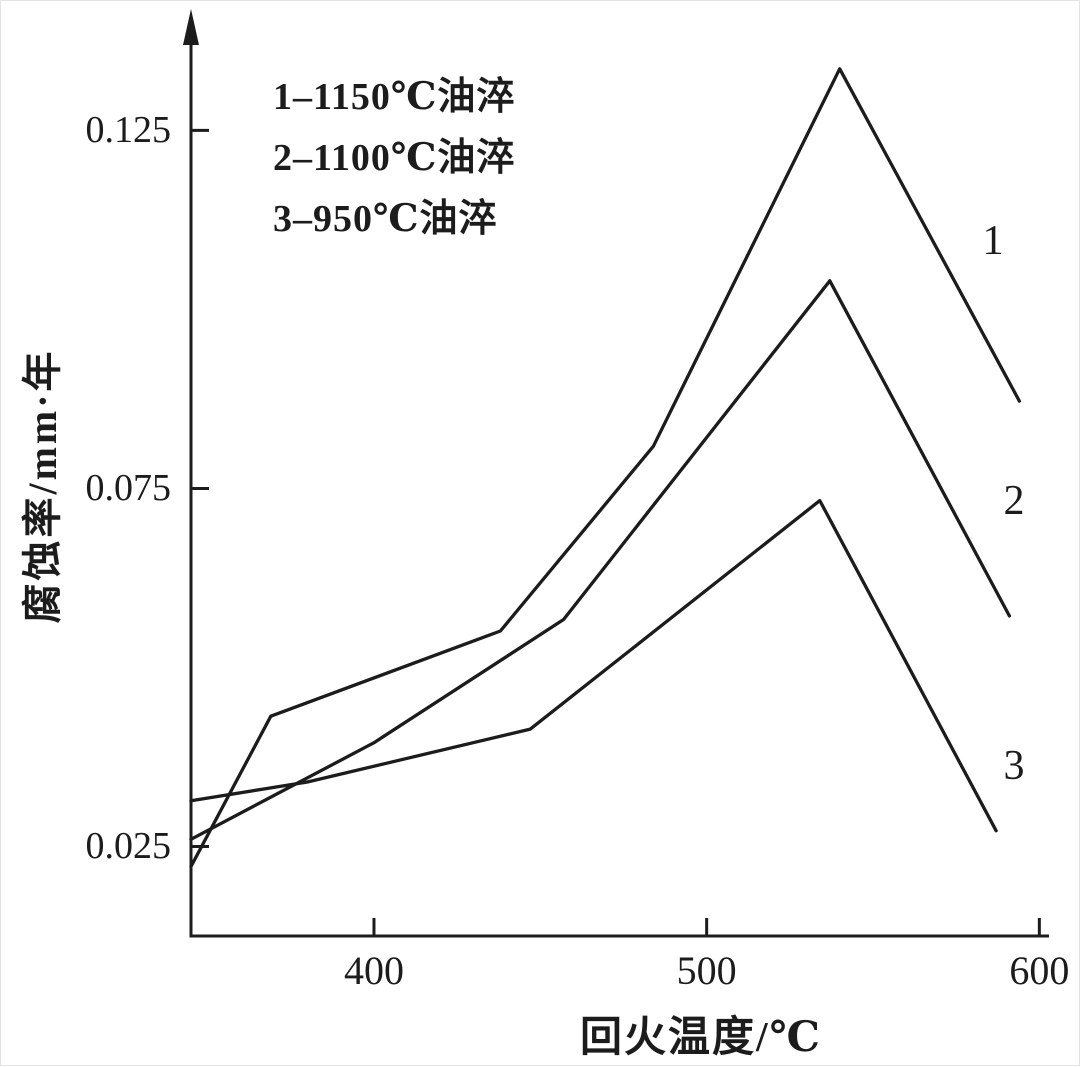 This screenshot has height=1067, width=1080. I want to click on y-tick-label: 0.025, so click(128, 846).